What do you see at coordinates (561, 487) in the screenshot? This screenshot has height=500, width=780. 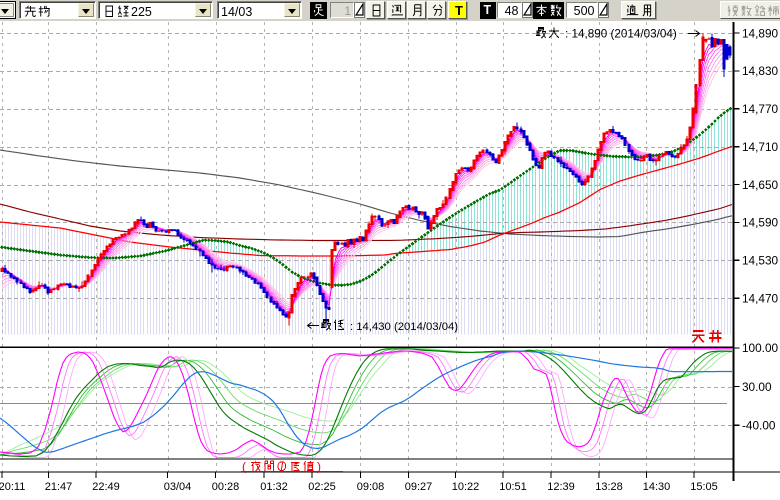 I see `svg-text: 12:39` at bounding box center [561, 487].